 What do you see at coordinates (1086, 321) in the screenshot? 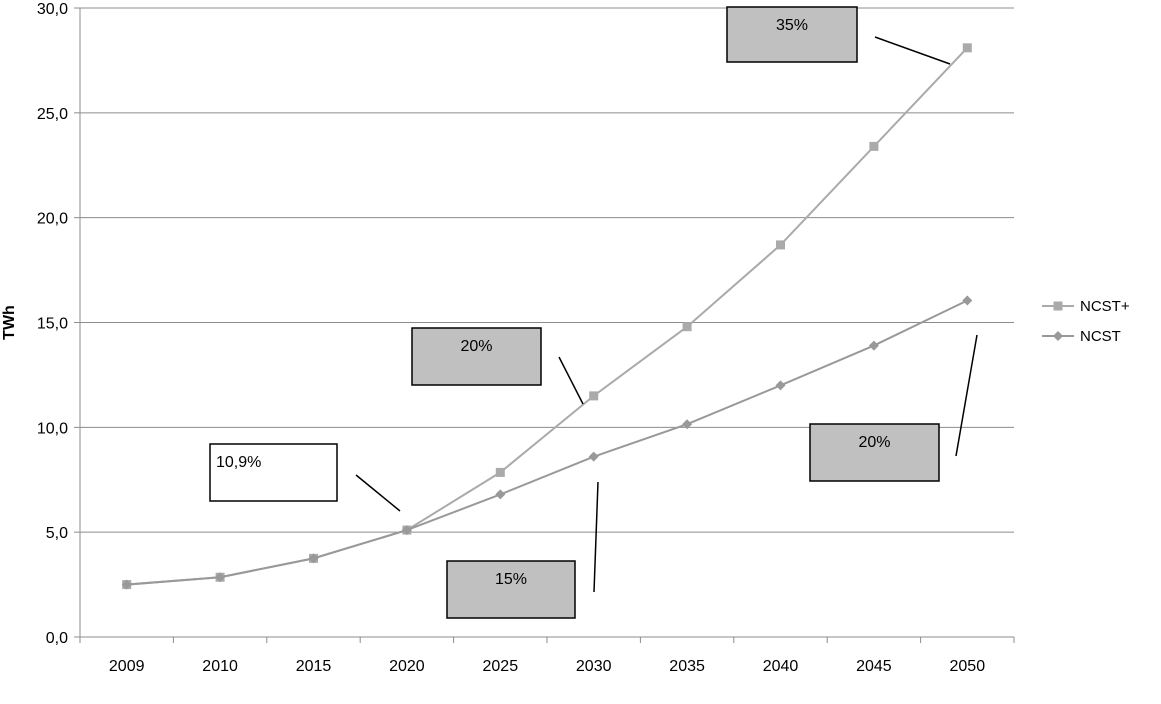
I see `legend: NCST+ NCST` at bounding box center [1086, 321].